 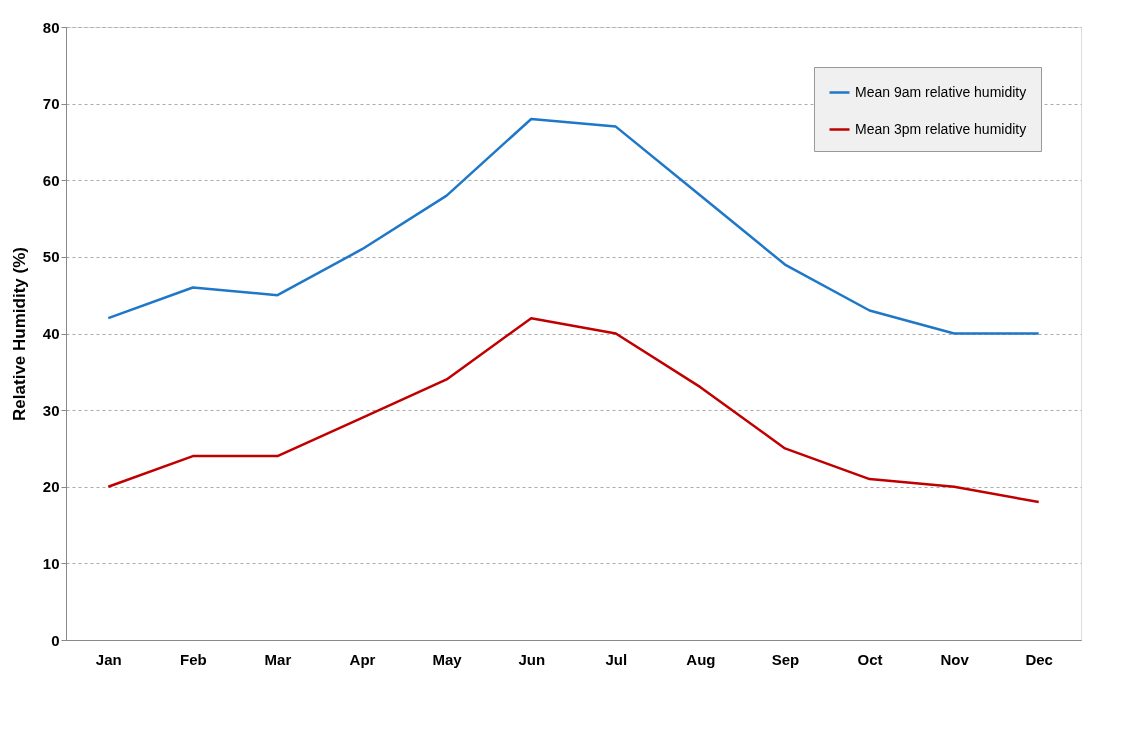 I want to click on y-tick-label: 20, so click(x=51, y=487).